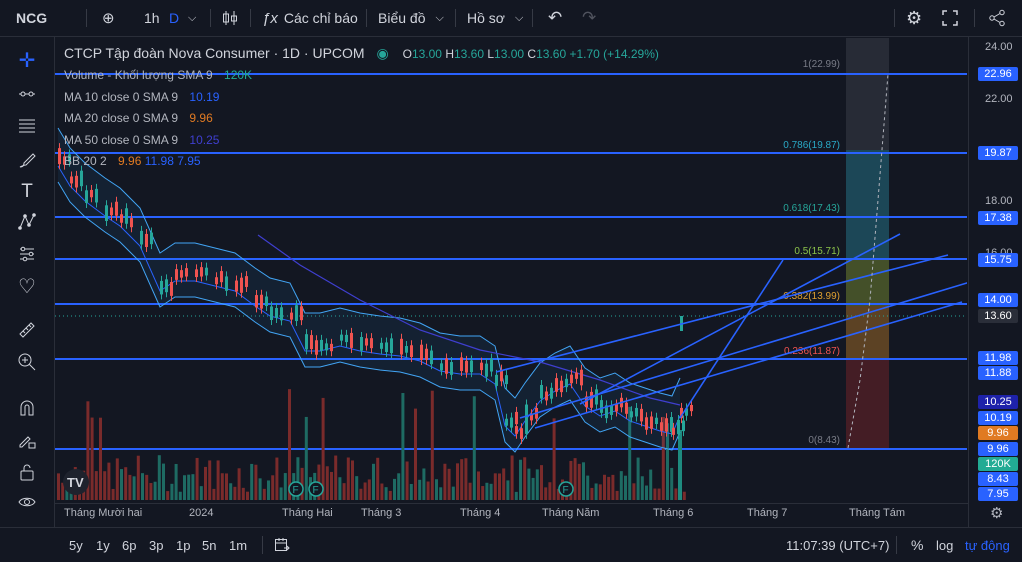 The width and height of the screenshot is (1022, 562). Describe the element at coordinates (495, 18) in the screenshot. I see `profile-menu-button: Hồ sơ ⌵` at that location.